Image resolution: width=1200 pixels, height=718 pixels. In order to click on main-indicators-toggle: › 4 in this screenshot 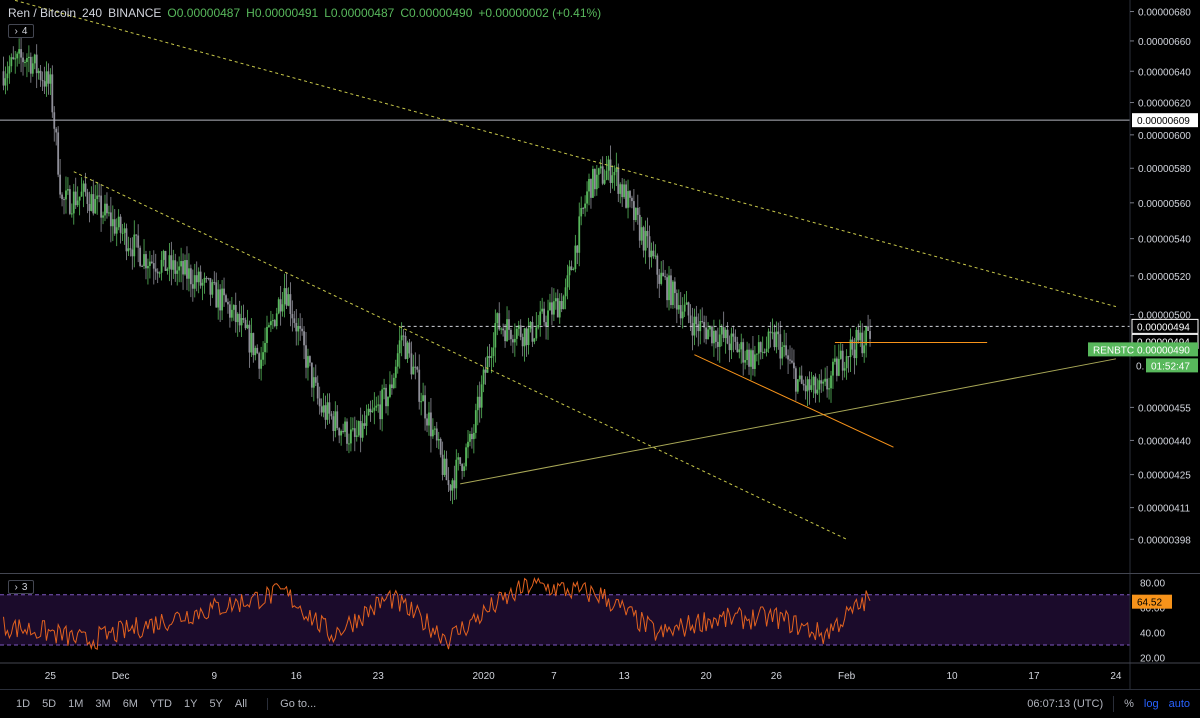, I will do `click(21, 31)`.